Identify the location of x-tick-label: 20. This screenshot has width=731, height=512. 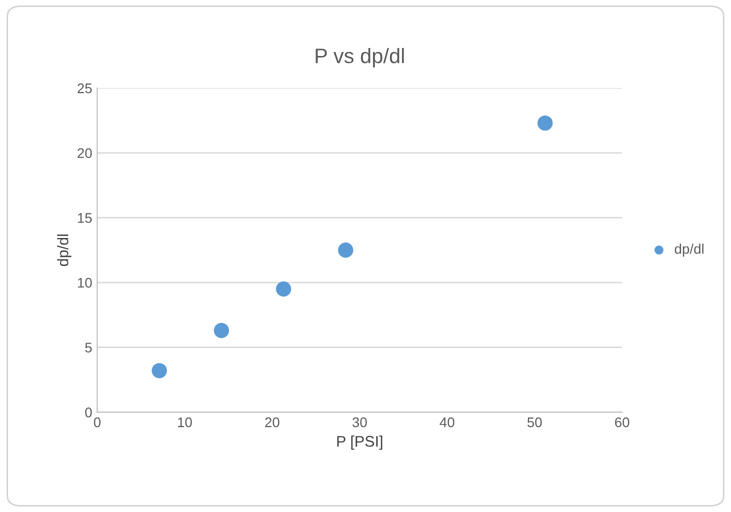
(272, 422).